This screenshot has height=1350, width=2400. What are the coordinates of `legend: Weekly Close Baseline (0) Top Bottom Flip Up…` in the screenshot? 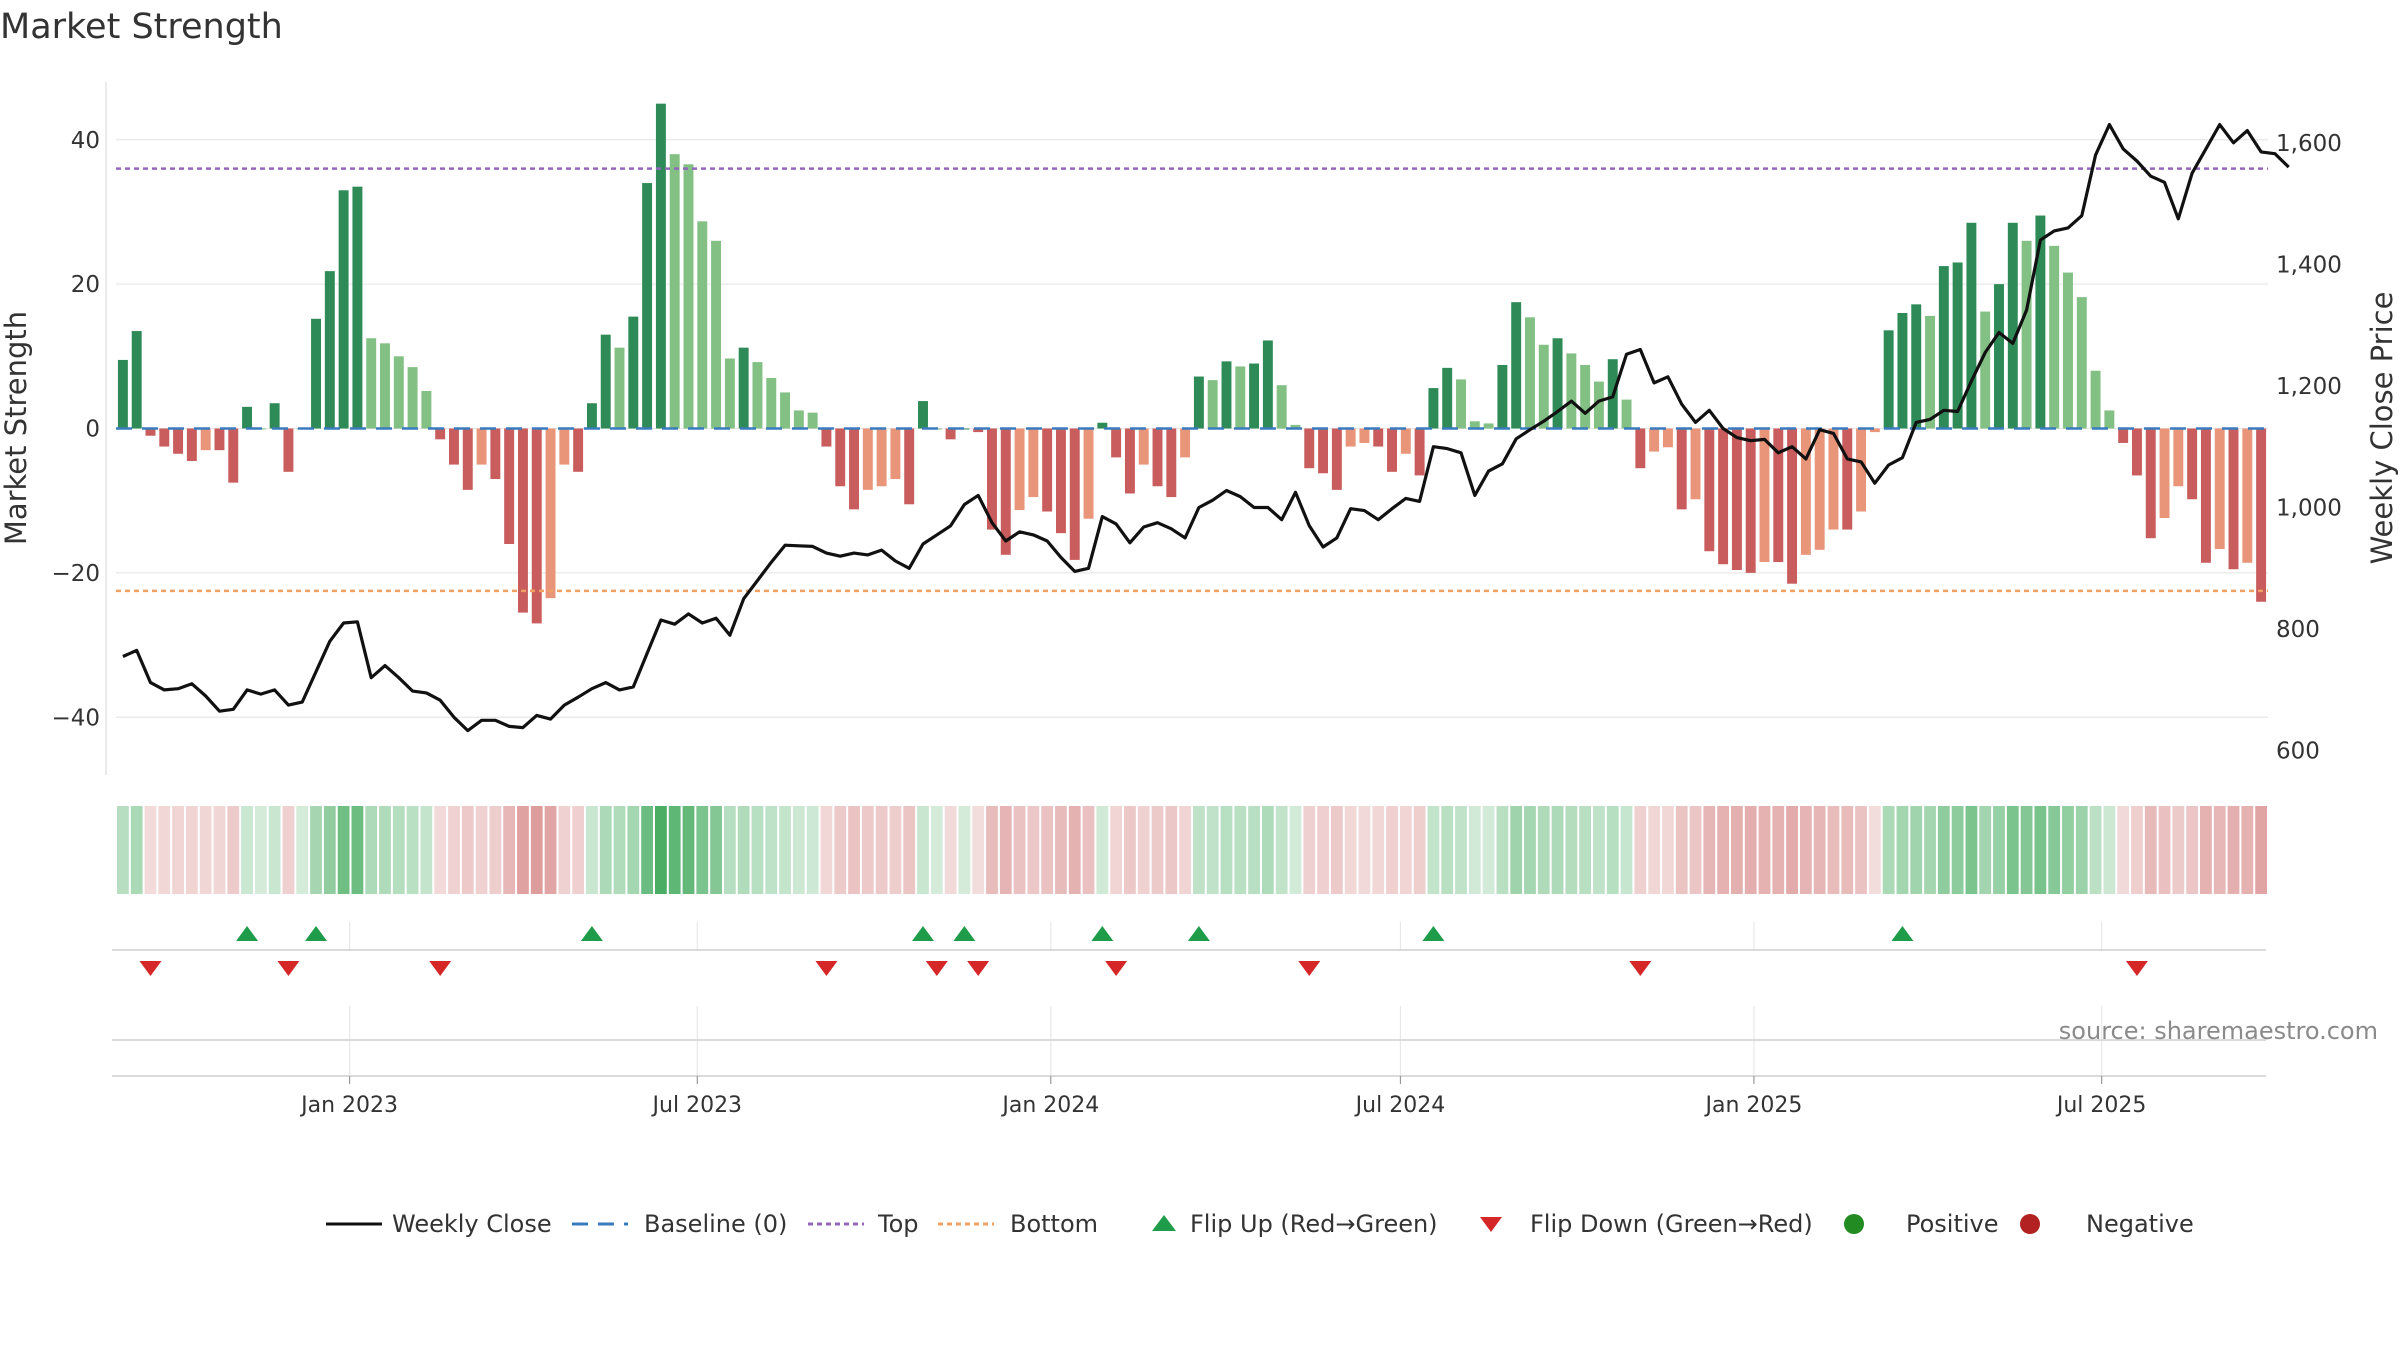 It's located at (1260, 1224).